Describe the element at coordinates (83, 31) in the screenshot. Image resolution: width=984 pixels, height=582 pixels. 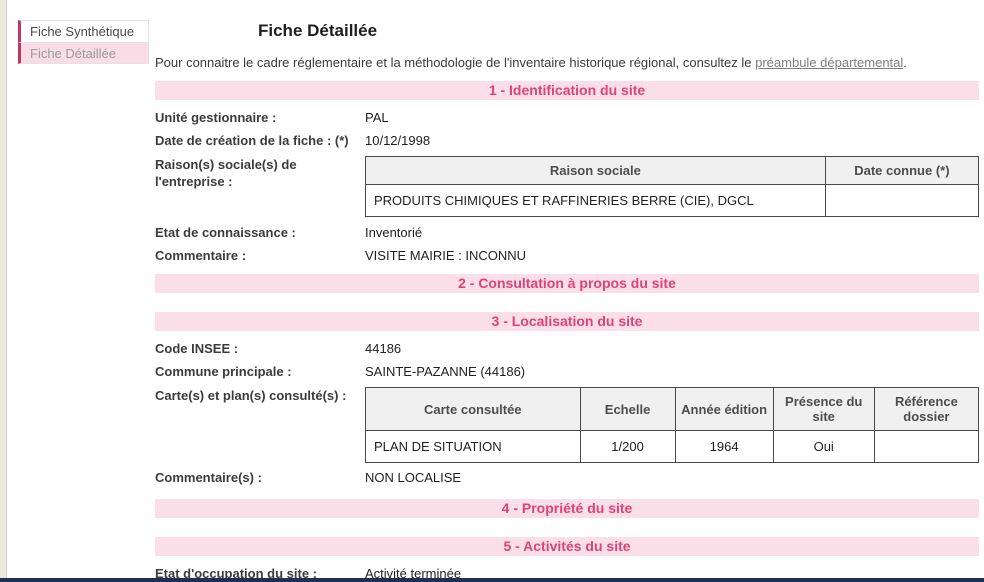
I see `sidebar-item-fiche-synthetique: Fiche Synthétique` at that location.